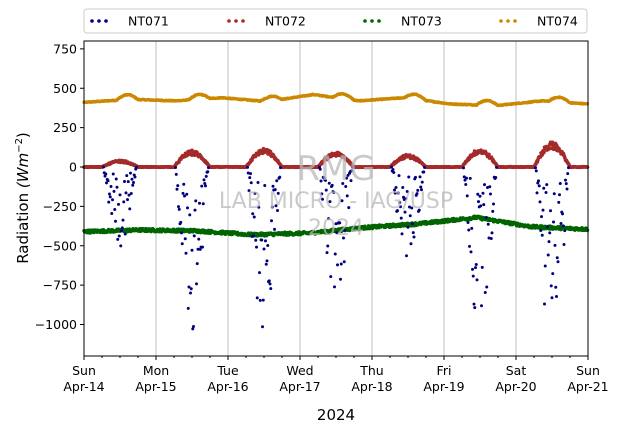 The image size is (621, 433). Describe the element at coordinates (23, 135) in the screenshot. I see `y-axis-label-close: )` at that location.